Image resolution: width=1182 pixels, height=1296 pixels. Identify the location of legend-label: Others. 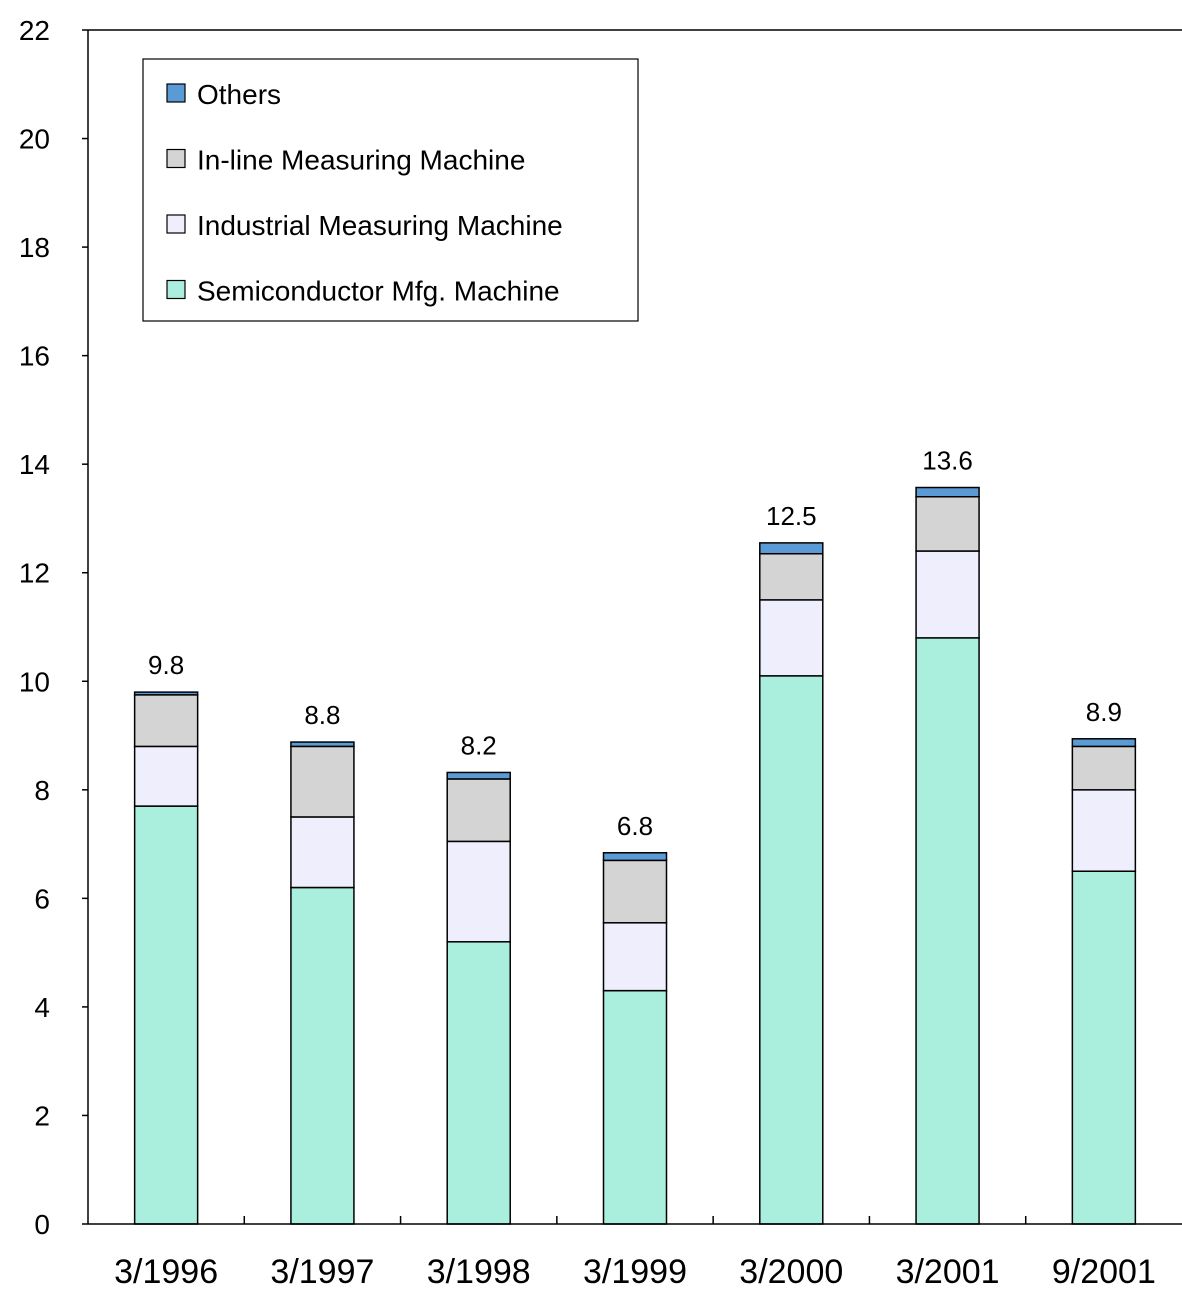
(239, 94).